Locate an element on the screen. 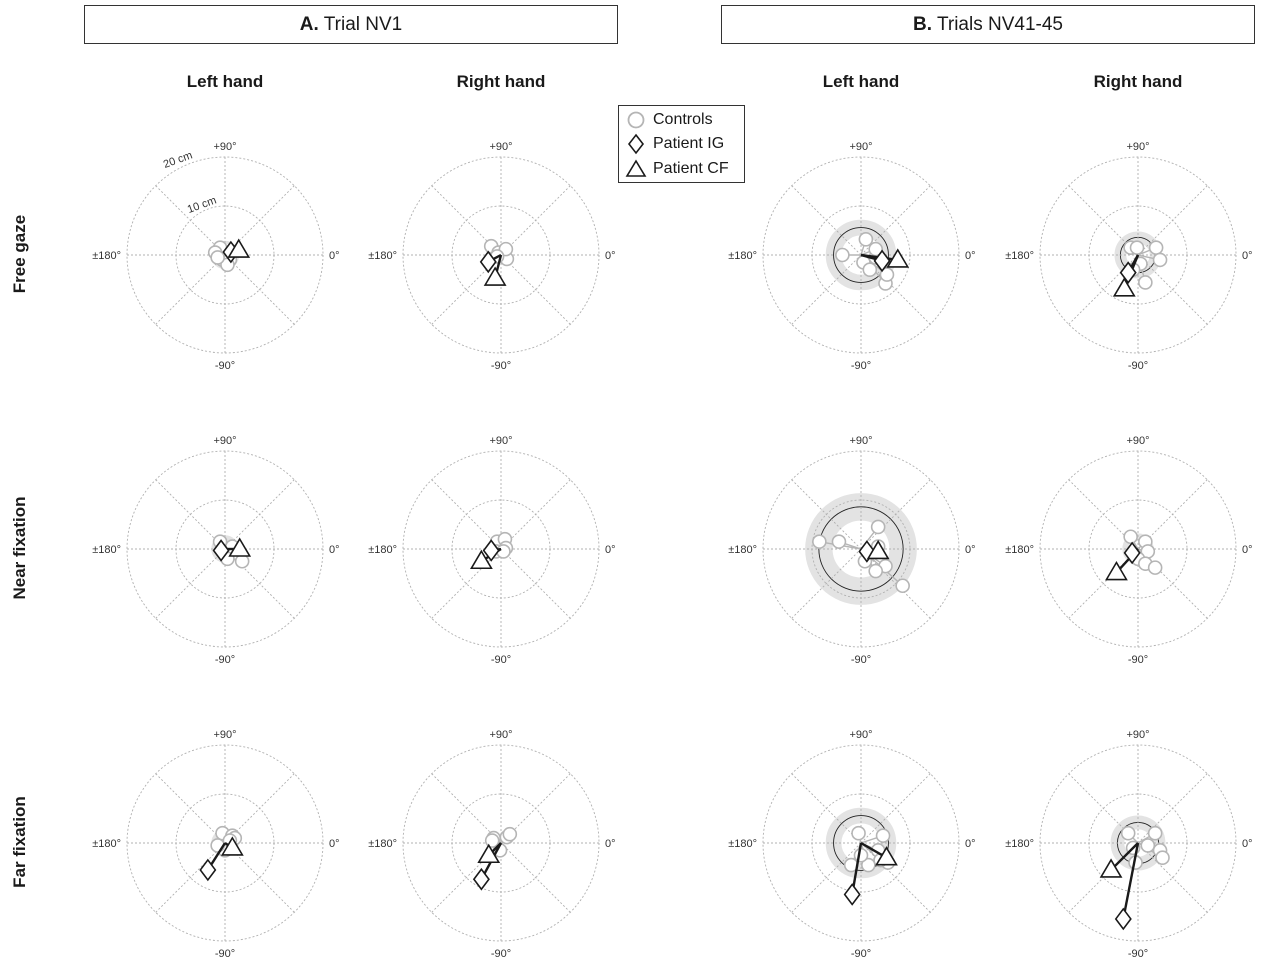 This screenshot has height=965, width=1262. legend-item-controls: Controls is located at coordinates (681, 120).